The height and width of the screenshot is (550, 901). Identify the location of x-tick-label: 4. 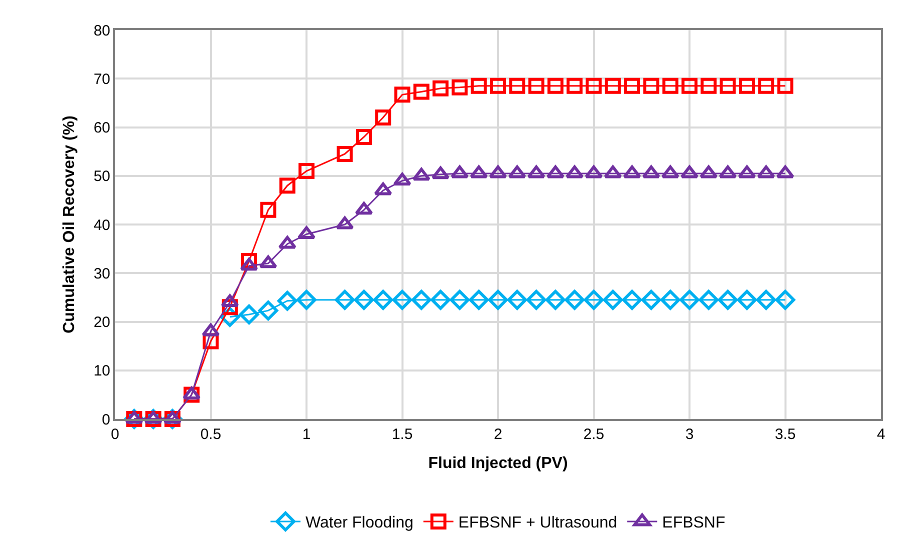
(881, 434).